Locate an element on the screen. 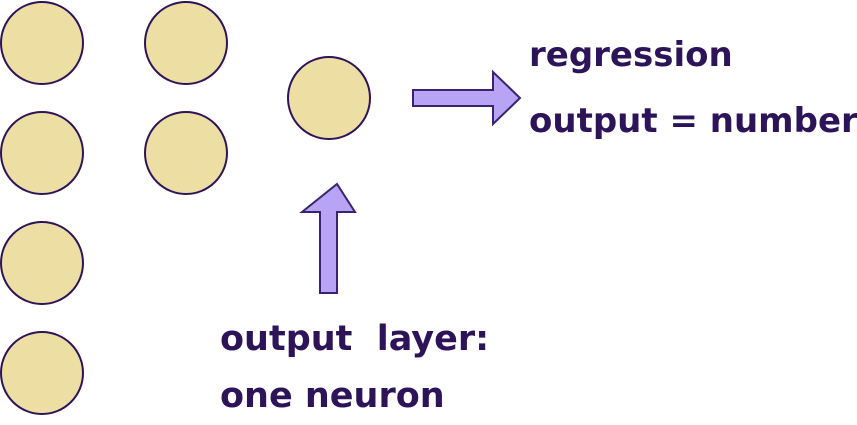  right-arrow is located at coordinates (467, 98).